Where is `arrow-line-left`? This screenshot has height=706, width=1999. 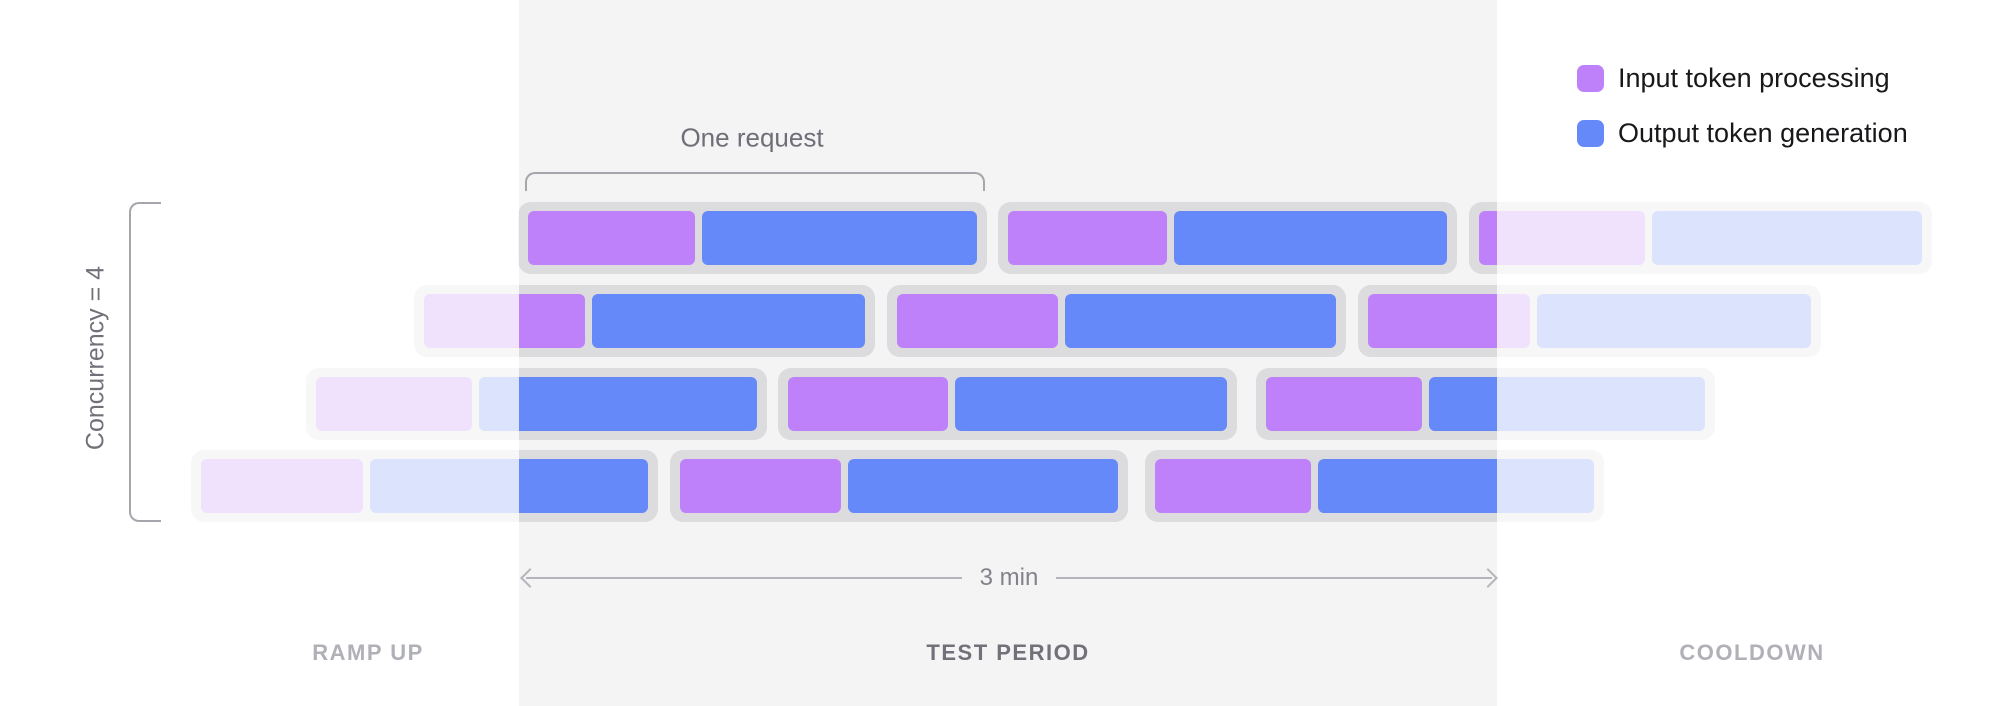 arrow-line-left is located at coordinates (744, 578).